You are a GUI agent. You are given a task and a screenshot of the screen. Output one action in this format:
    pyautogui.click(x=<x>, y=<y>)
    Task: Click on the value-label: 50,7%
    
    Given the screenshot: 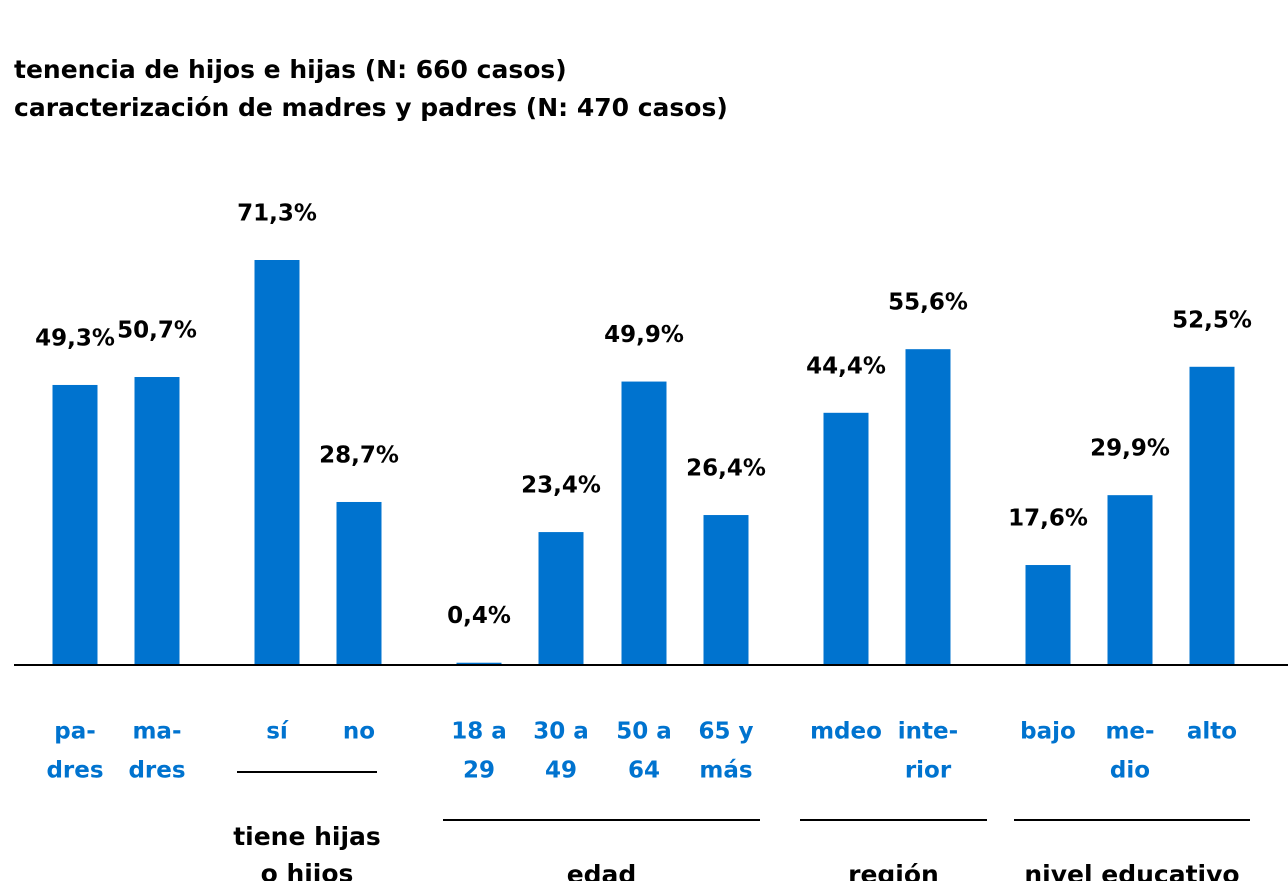 What is the action you would take?
    pyautogui.click(x=157, y=331)
    